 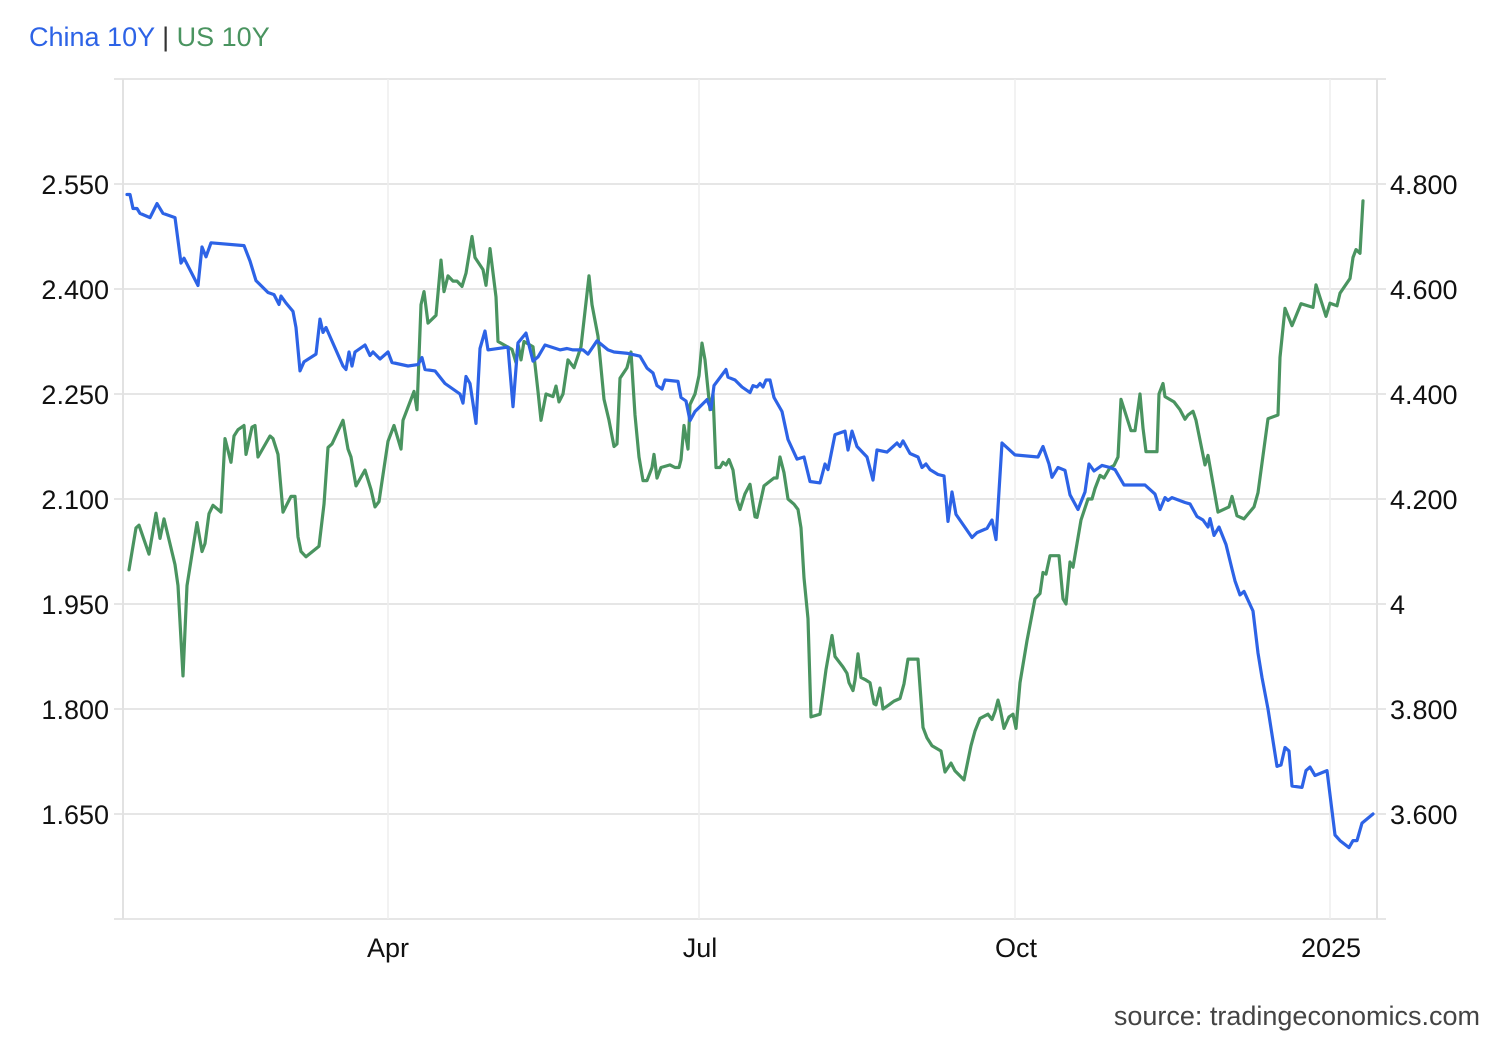 What do you see at coordinates (92, 37) in the screenshot?
I see `legend-china-10y: China 10Y` at bounding box center [92, 37].